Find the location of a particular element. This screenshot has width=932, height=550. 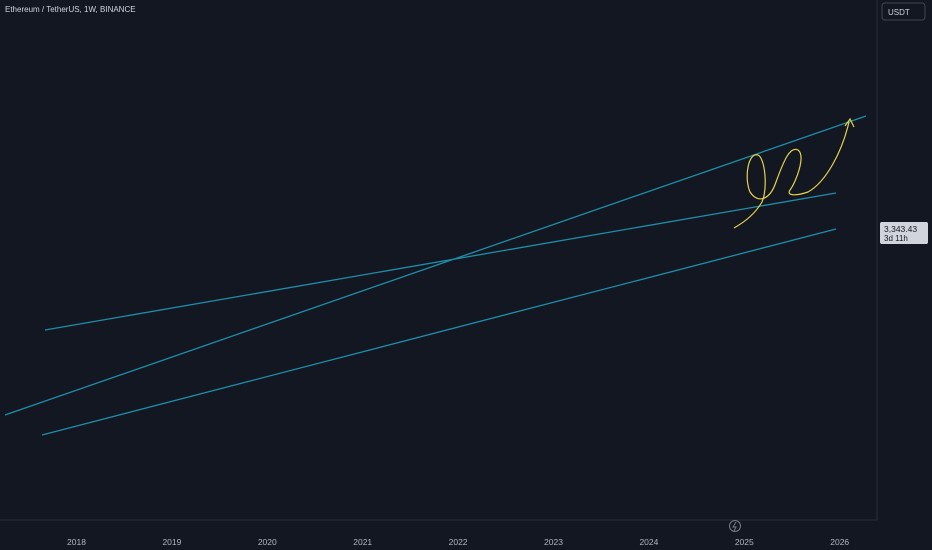

last-price-tag-bg is located at coordinates (904, 233).